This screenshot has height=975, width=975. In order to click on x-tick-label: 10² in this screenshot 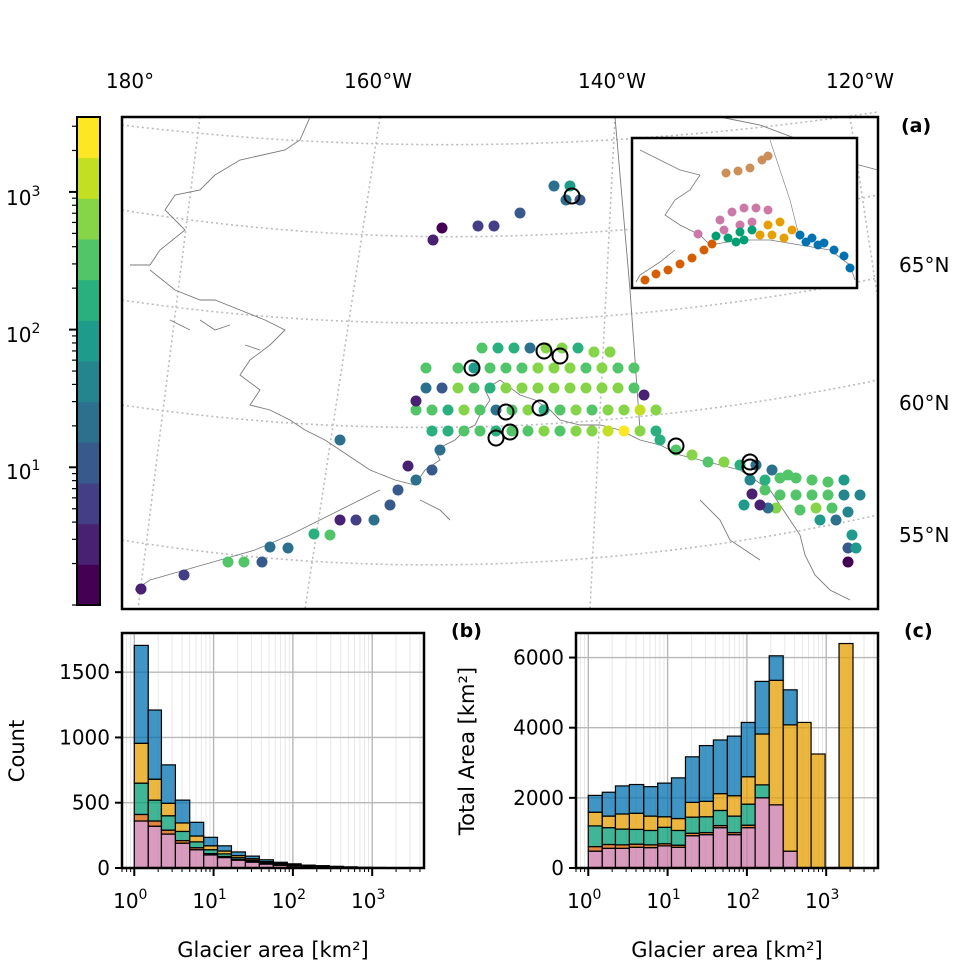, I will do `click(743, 900)`.